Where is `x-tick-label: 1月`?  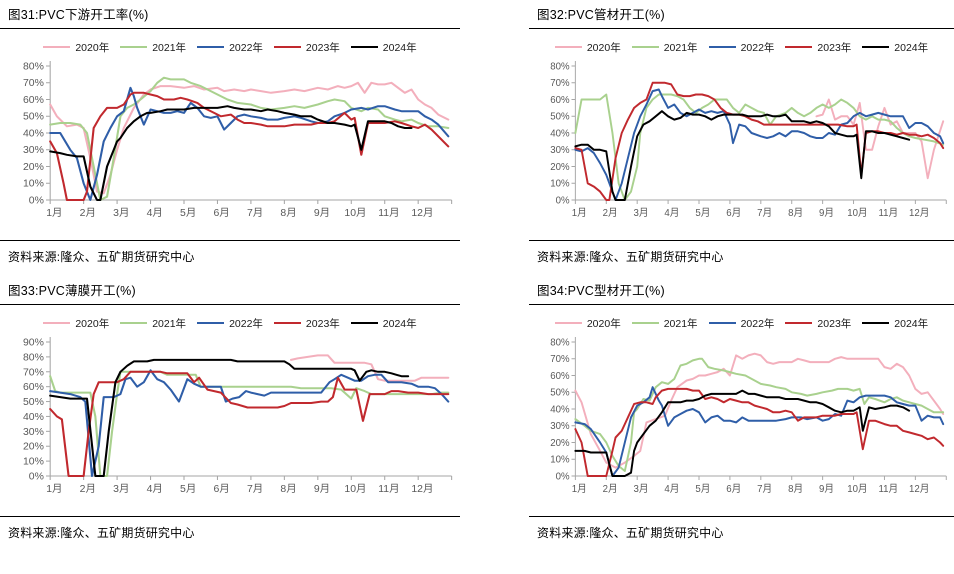
x-tick-label: 1月 is located at coordinates (579, 213).